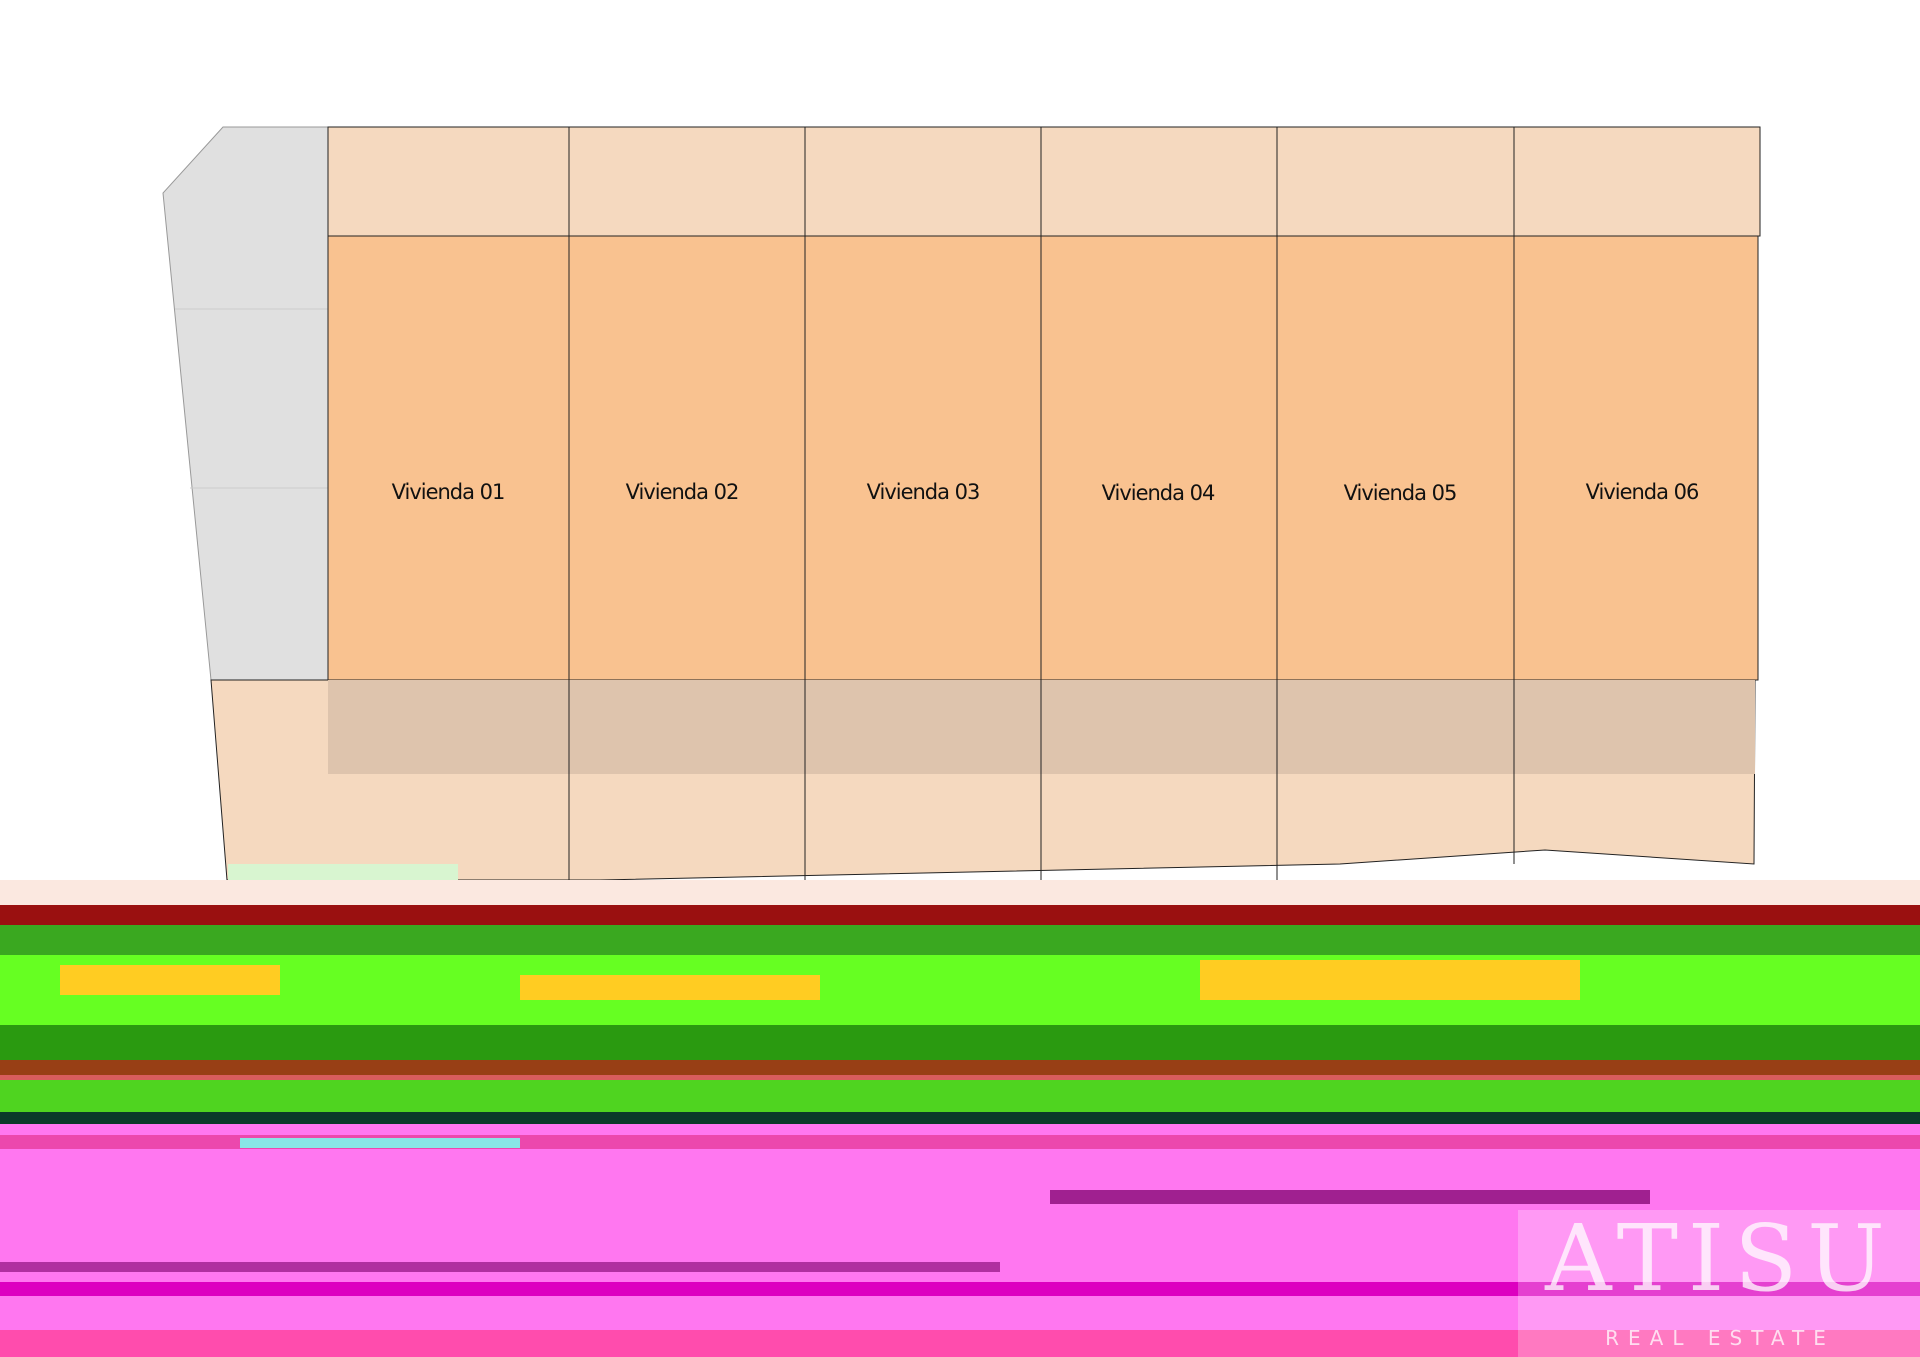  Describe the element at coordinates (1158, 493) in the screenshot. I see `unit-label: Vivienda 04` at that location.